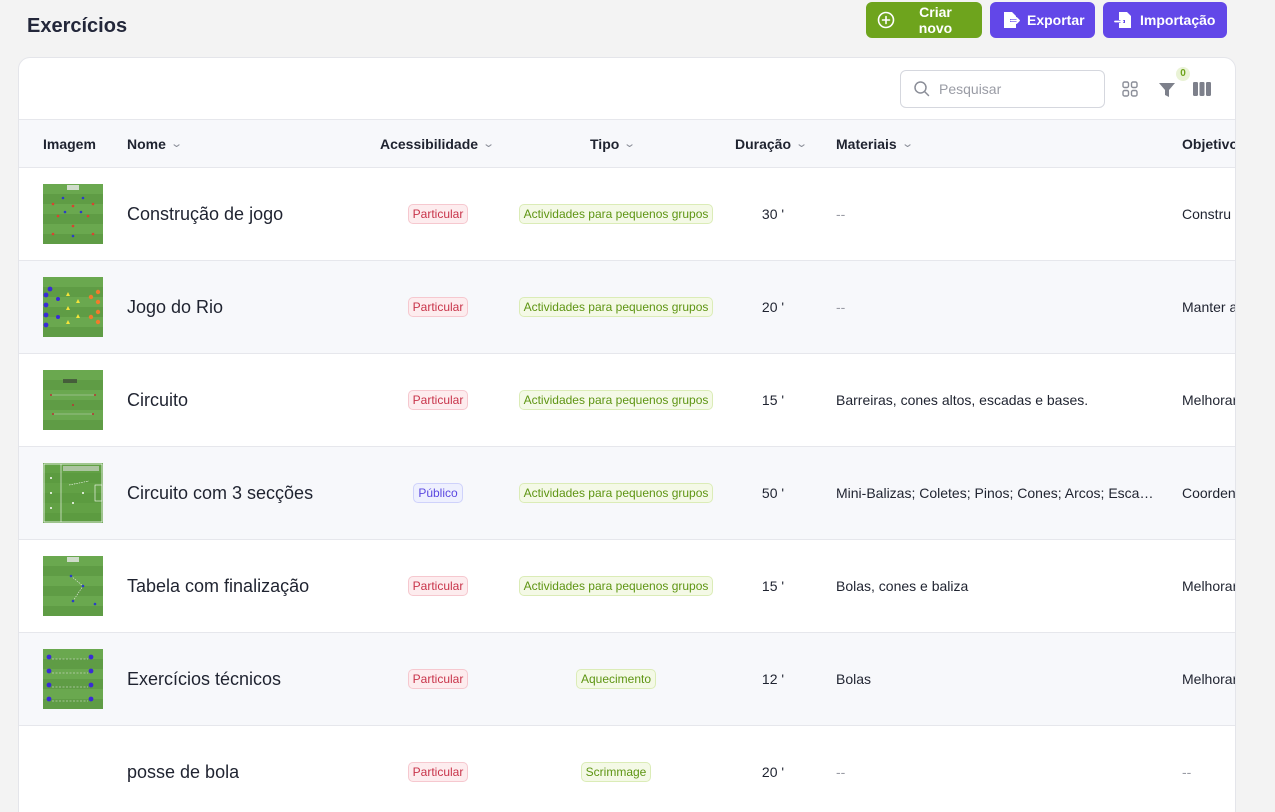  I want to click on column-header-materials-label: Materiais, so click(866, 143).